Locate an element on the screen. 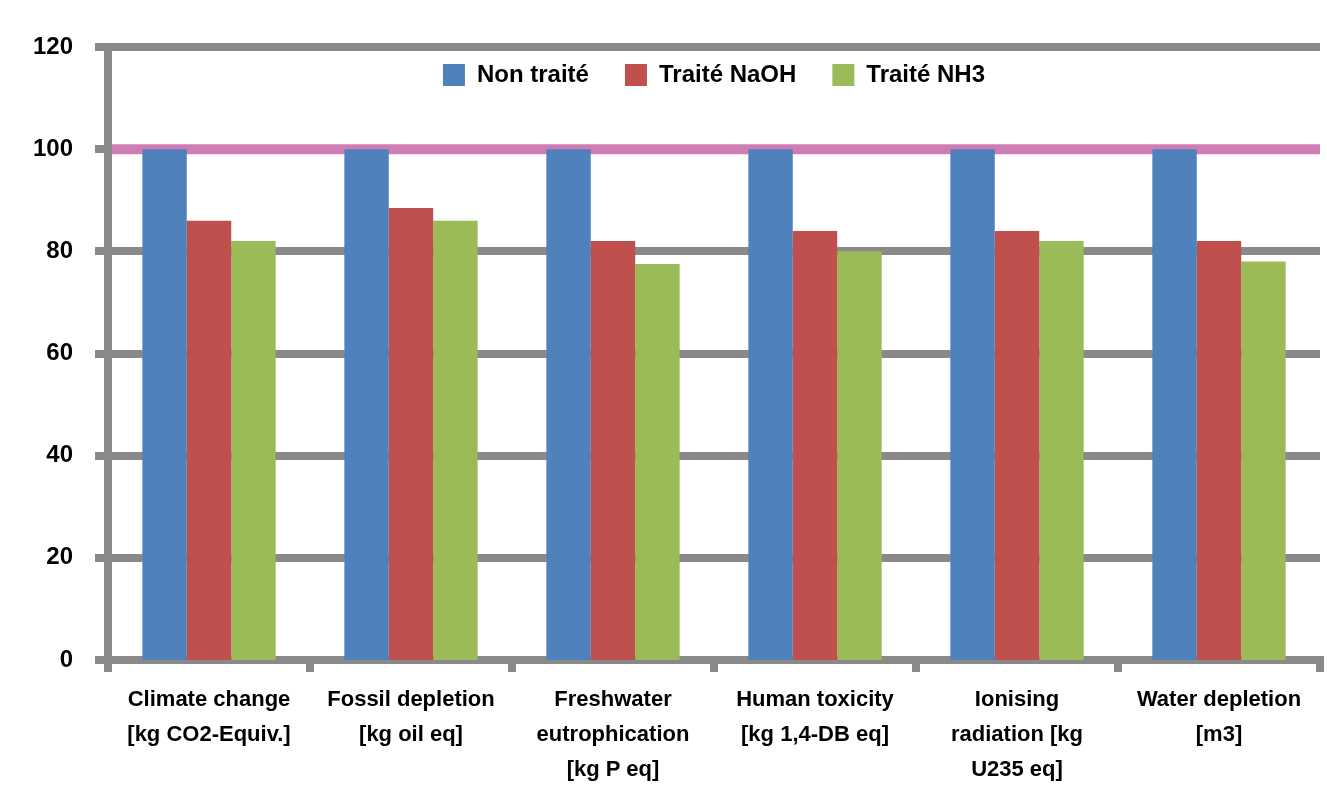 This screenshot has width=1327, height=800. y-tick-label: 20 is located at coordinates (59, 556).